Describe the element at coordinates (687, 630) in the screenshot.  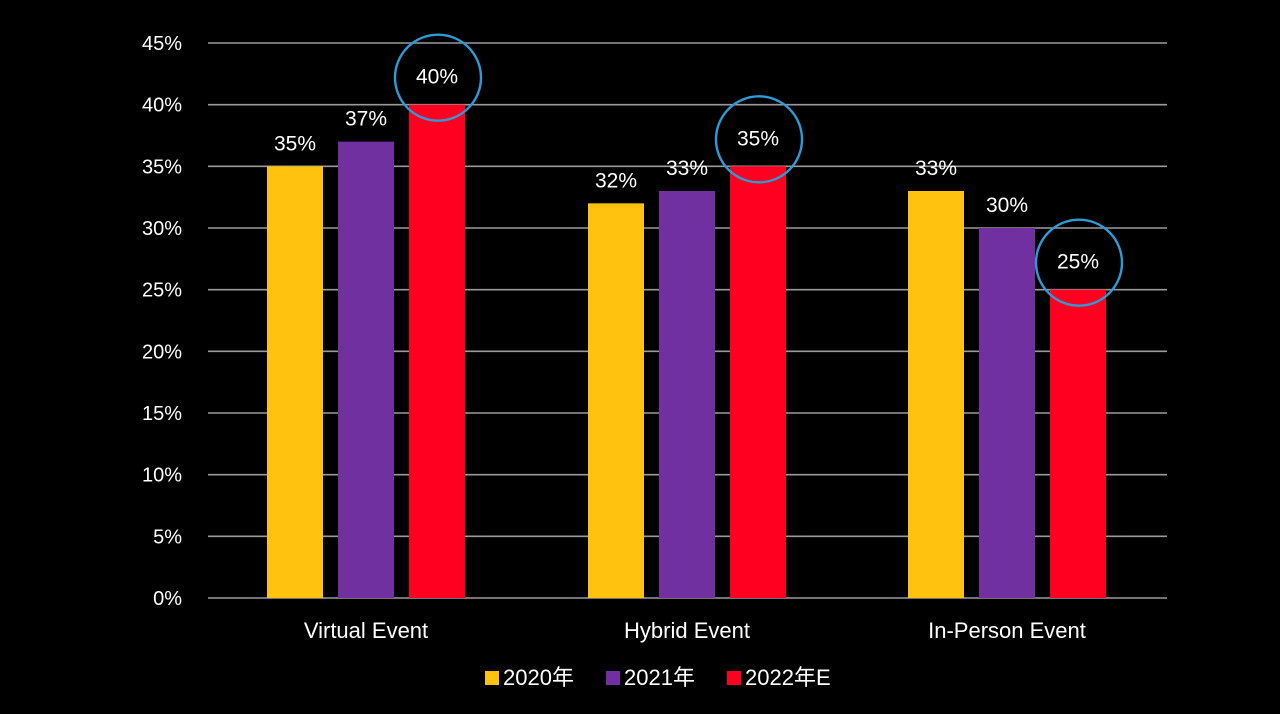
I see `x-category-label: Hybrid Event` at that location.